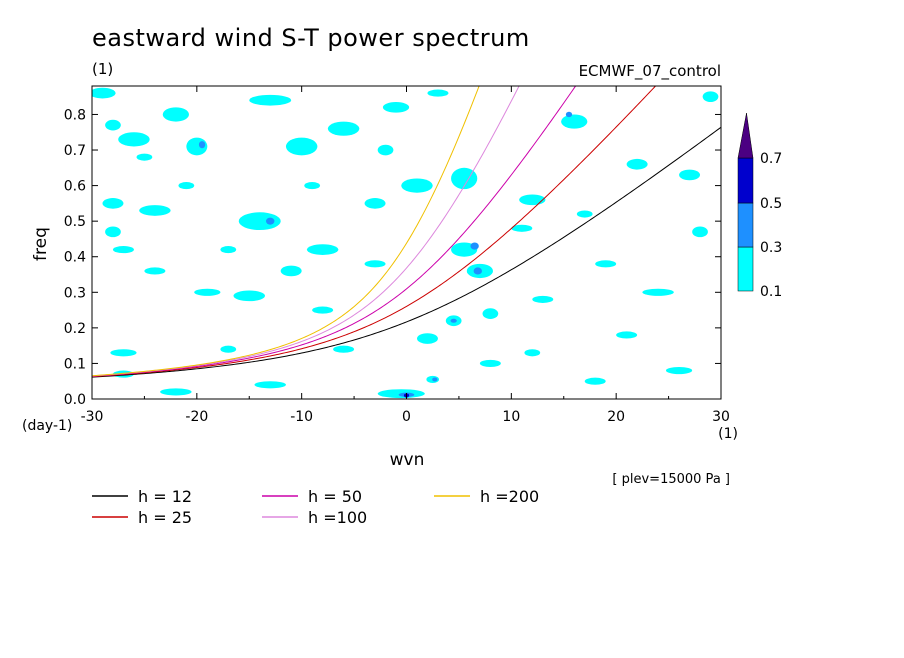 Image resolution: width=904 pixels, height=658 pixels. Describe the element at coordinates (771, 159) in the screenshot. I see `colorbar-label: 0.7` at that location.